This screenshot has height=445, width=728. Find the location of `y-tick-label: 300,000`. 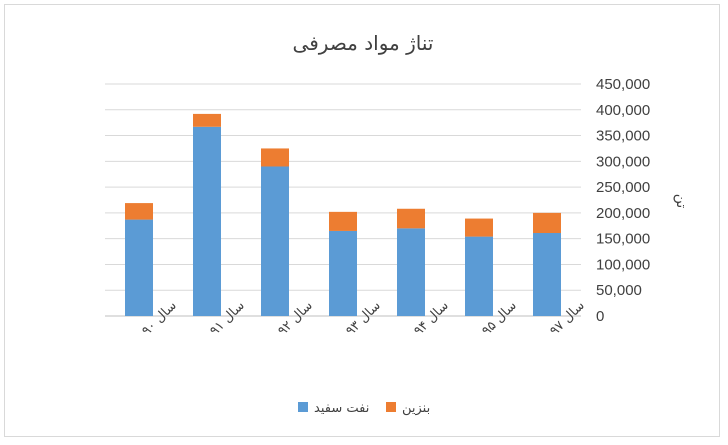

y-tick-label: 300,000 is located at coordinates (623, 161).